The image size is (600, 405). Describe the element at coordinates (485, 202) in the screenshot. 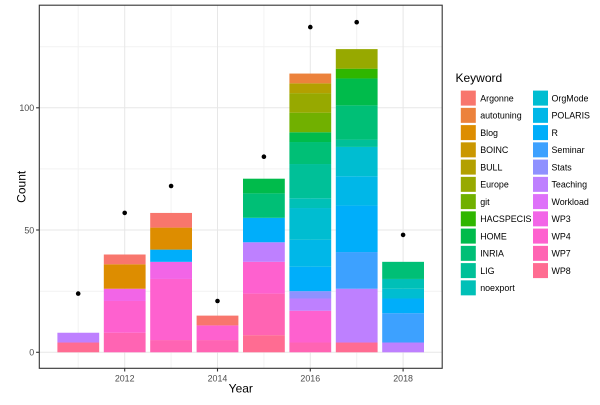

I see `svg-text: git` at that location.